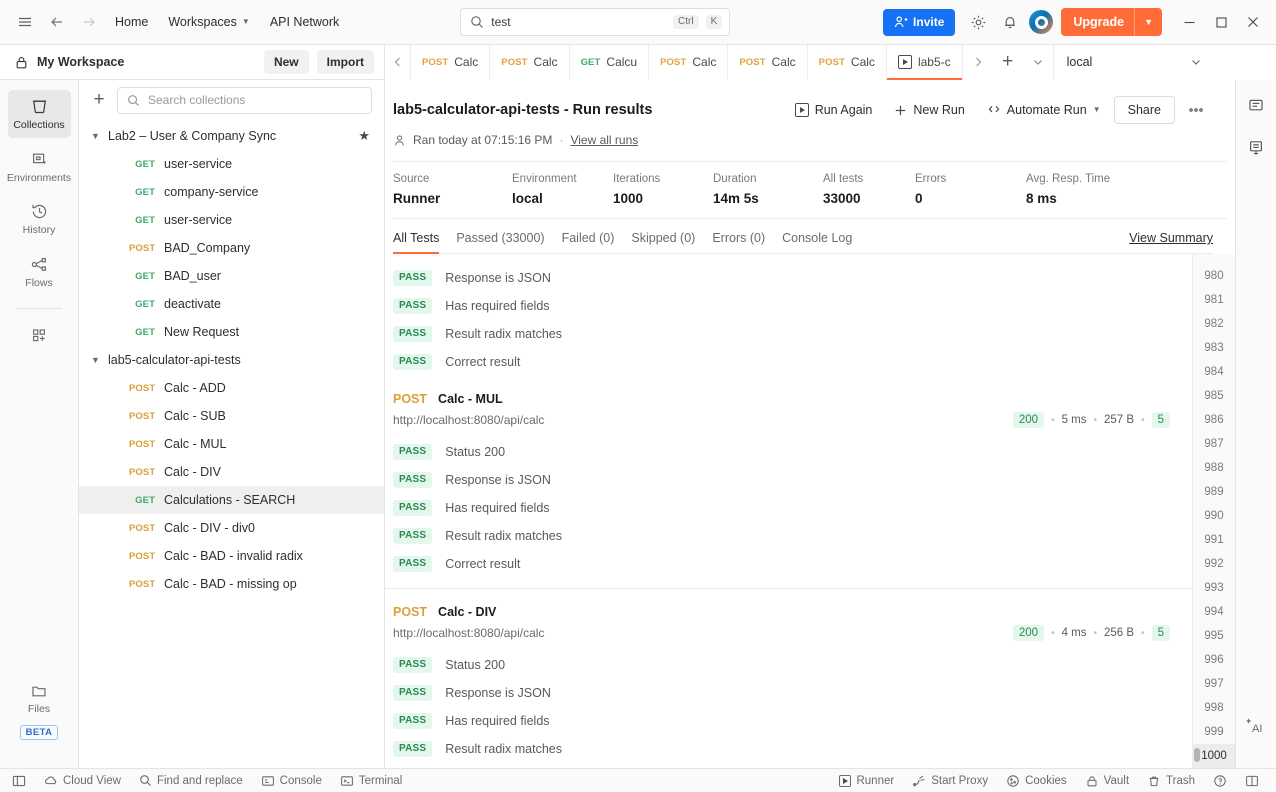 The image size is (1276, 792). Describe the element at coordinates (231, 444) in the screenshot. I see `list-item: POST Calc - MUL` at that location.